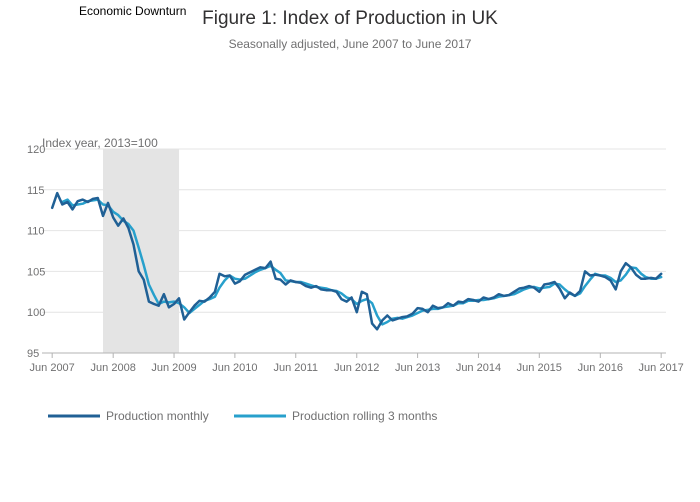  Describe the element at coordinates (100, 143) in the screenshot. I see `y-axis-label: Index year, 2013=100` at that location.